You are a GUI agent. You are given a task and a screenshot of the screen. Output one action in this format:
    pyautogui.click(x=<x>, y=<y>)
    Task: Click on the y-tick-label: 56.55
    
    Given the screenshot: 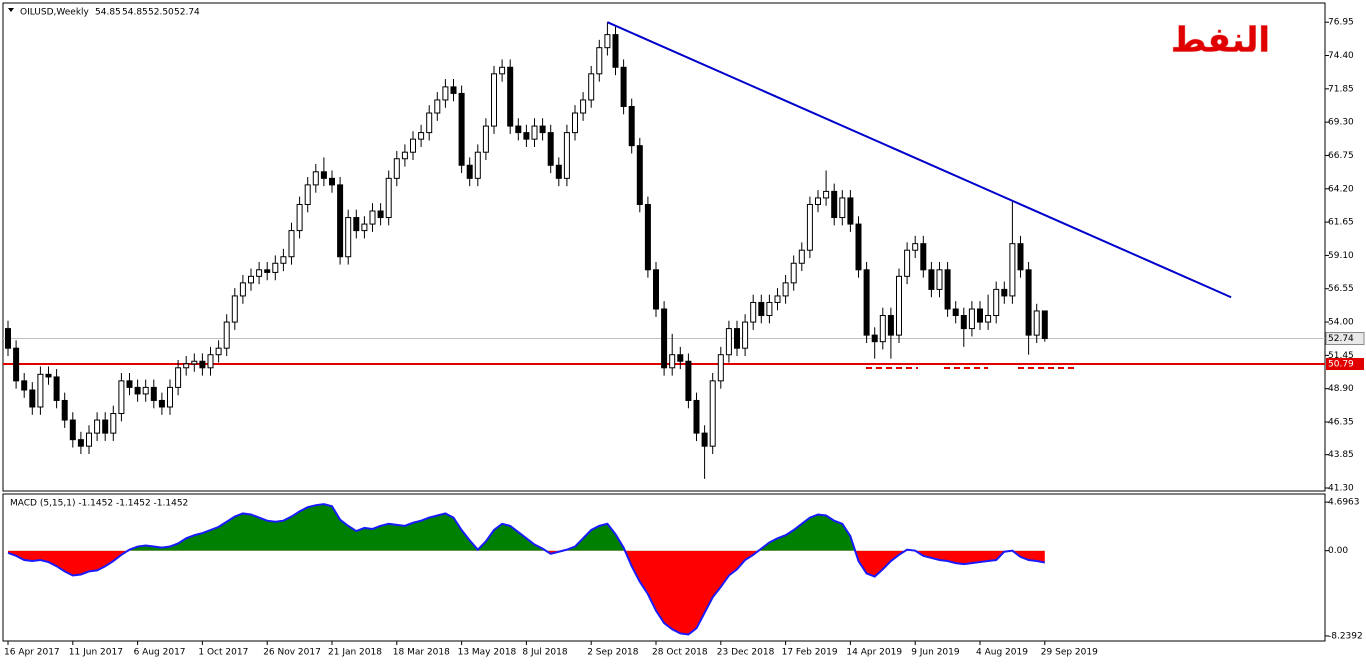 What is the action you would take?
    pyautogui.click(x=1341, y=289)
    